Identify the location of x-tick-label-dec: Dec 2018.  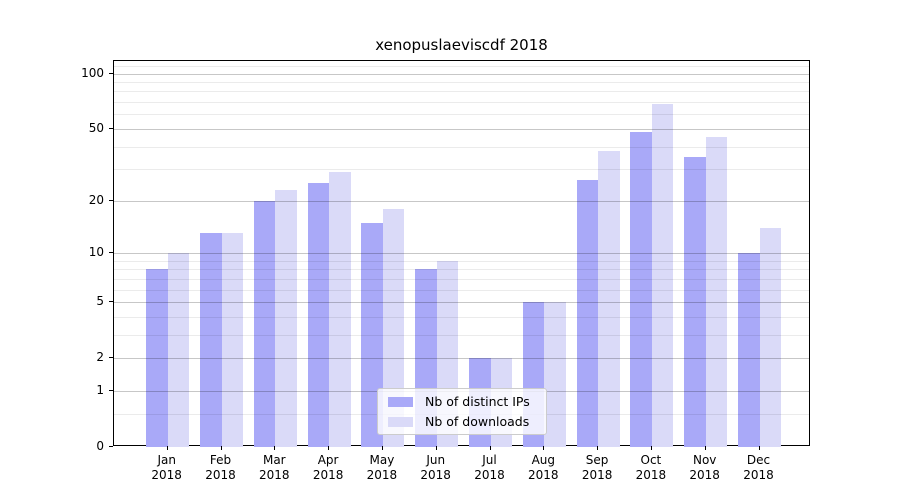
(759, 468).